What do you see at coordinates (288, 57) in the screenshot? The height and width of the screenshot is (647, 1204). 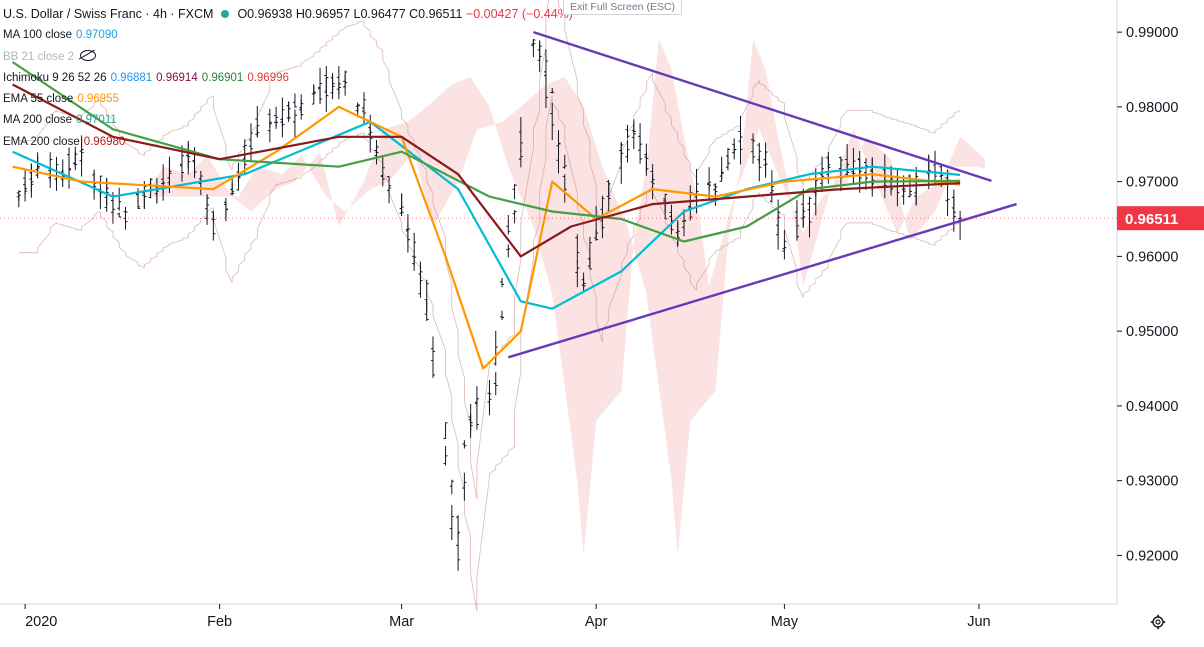 I see `indicator-bb-21-close-2: BB 21 close 2` at bounding box center [288, 57].